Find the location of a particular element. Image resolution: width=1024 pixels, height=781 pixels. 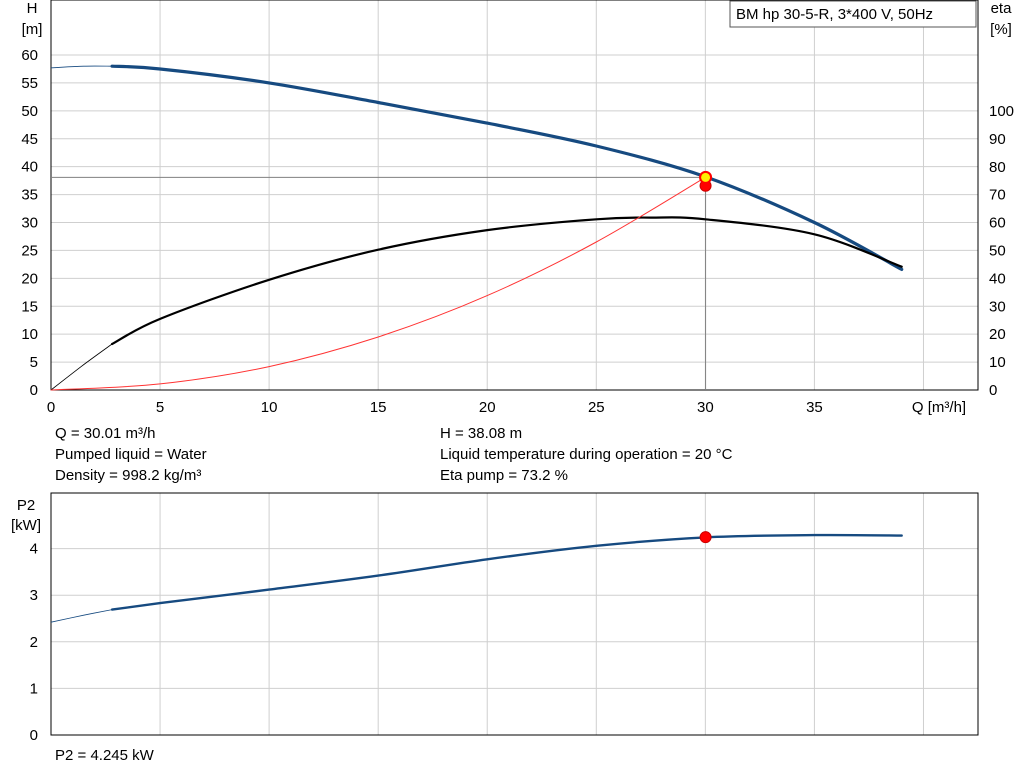

info-eta-pump: Eta pump = 73.2 % is located at coordinates (504, 475).